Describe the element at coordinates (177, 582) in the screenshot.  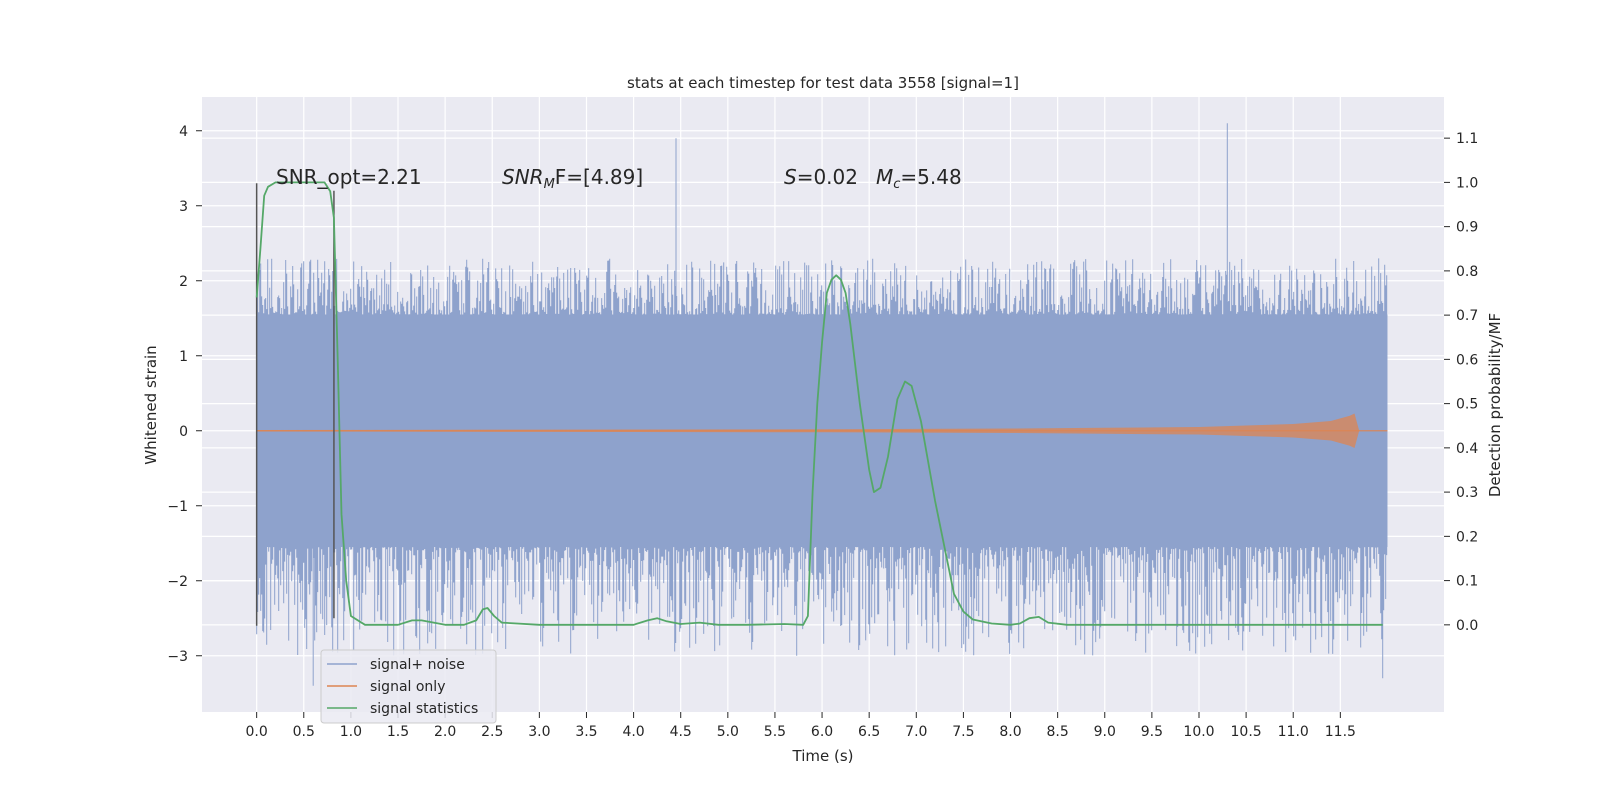
I see `y-tick-label: −2` at that location.